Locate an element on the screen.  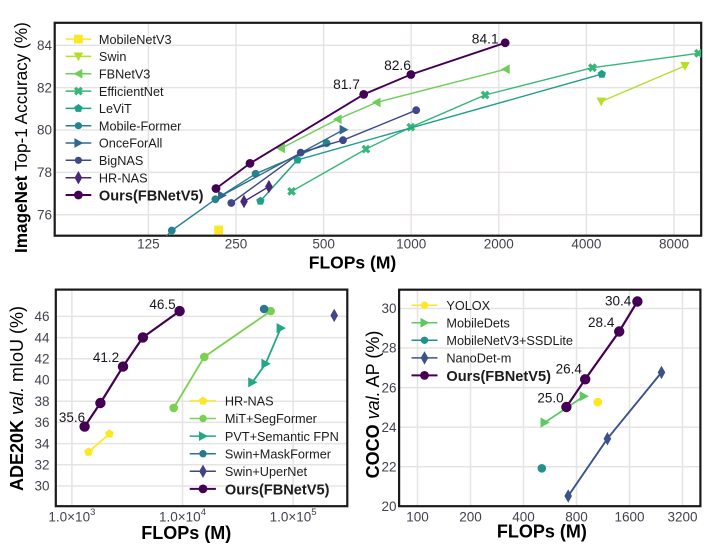
svg-text: 1.0×10⁵ is located at coordinates (293, 516).